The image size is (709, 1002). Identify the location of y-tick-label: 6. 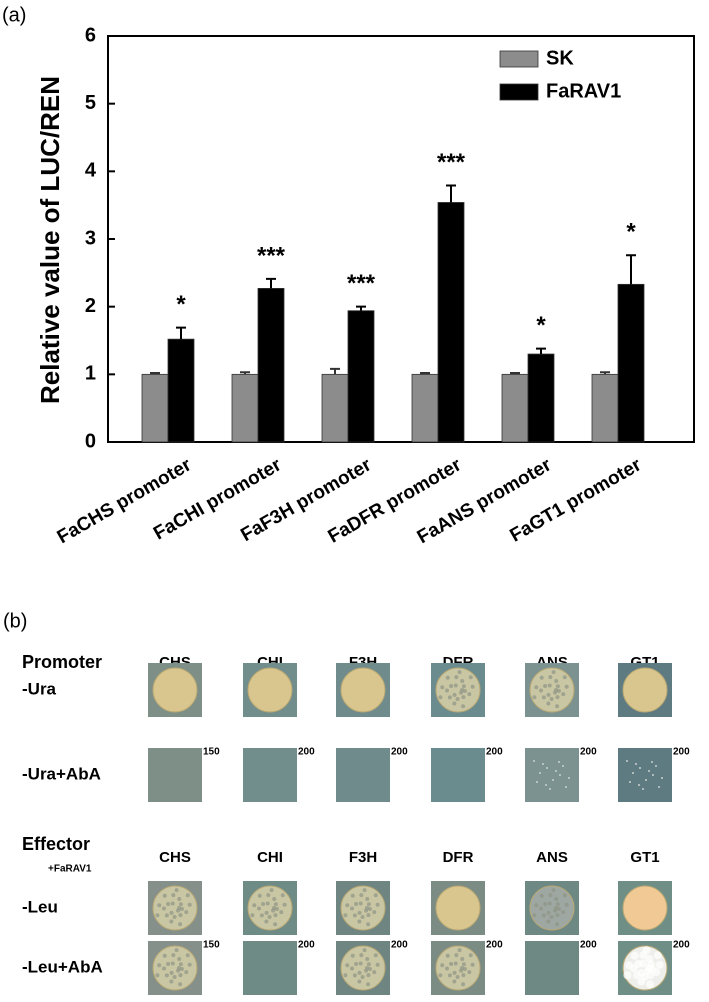
(90, 35).